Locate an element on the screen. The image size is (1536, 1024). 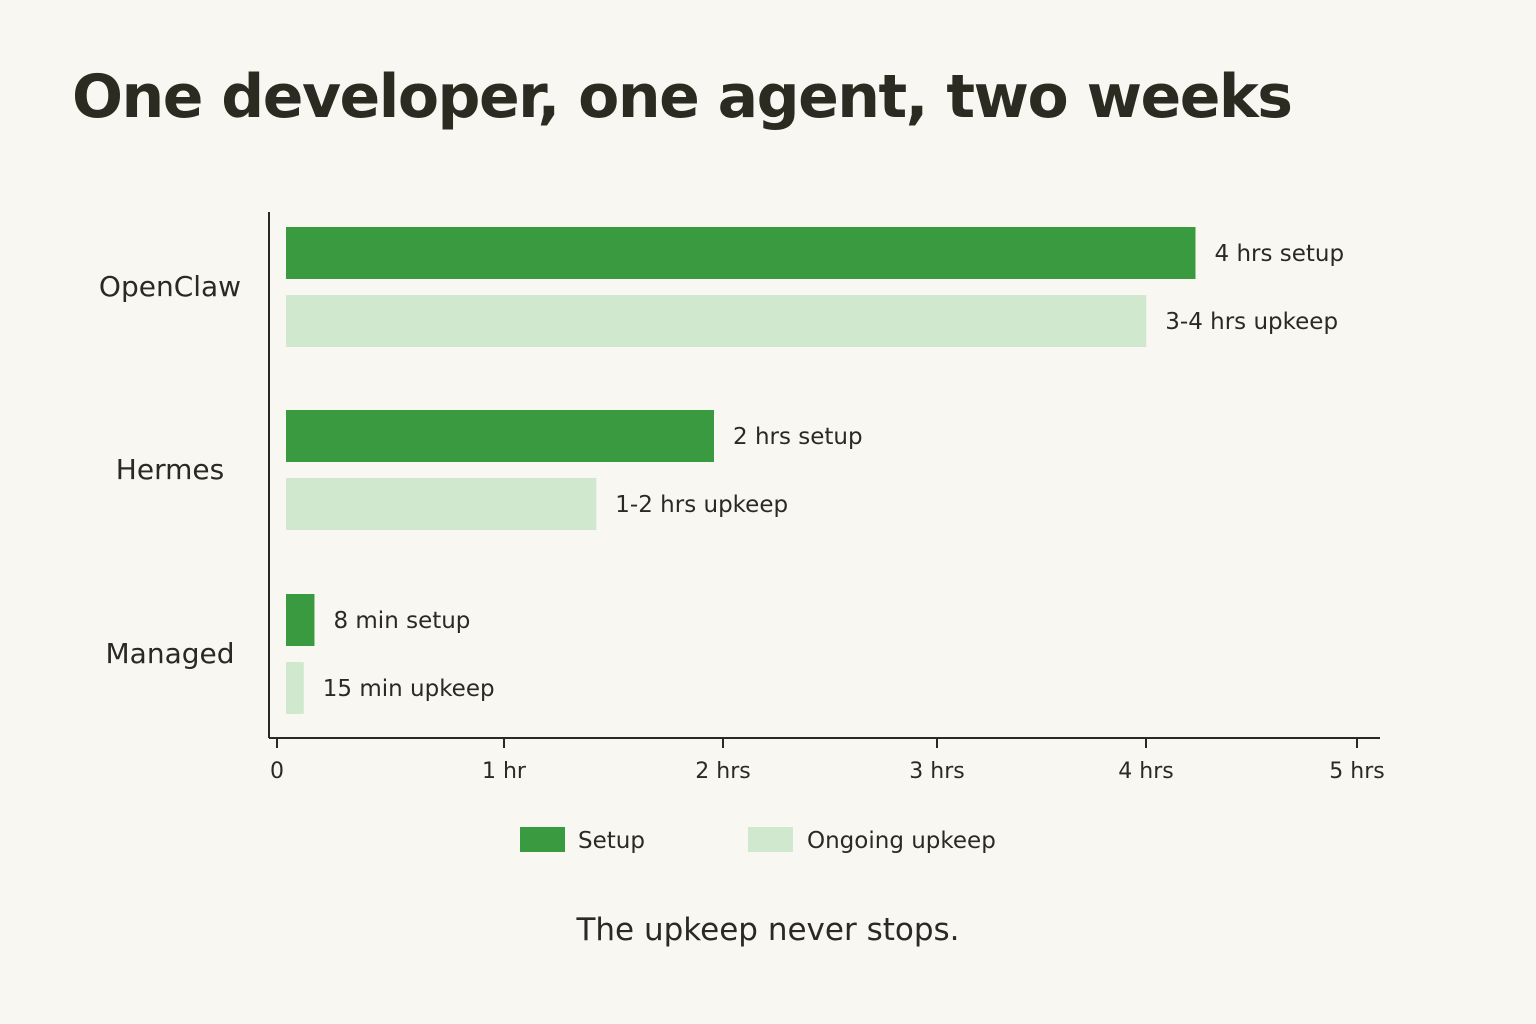
data-label: 2 hrs setup is located at coordinates (798, 437).